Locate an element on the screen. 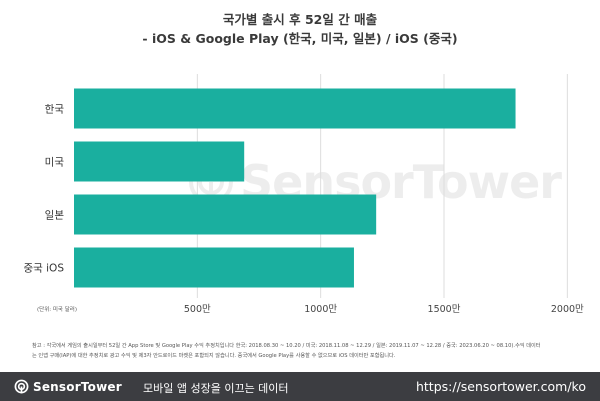  y-category-label: 한국 is located at coordinates (55, 110).